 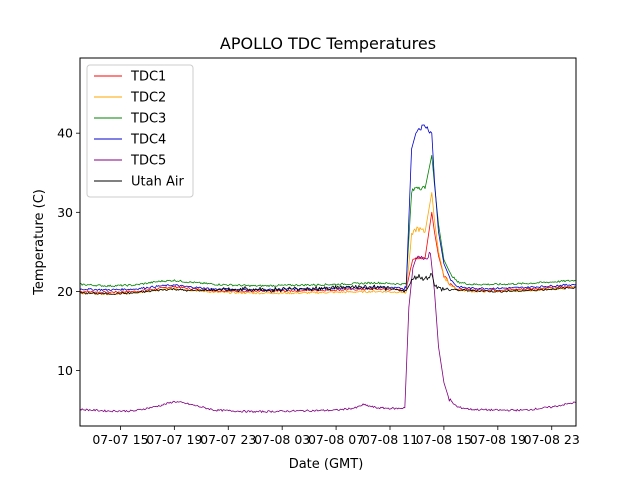 I want to click on x-axis-label: Date (GMT), so click(x=326, y=464).